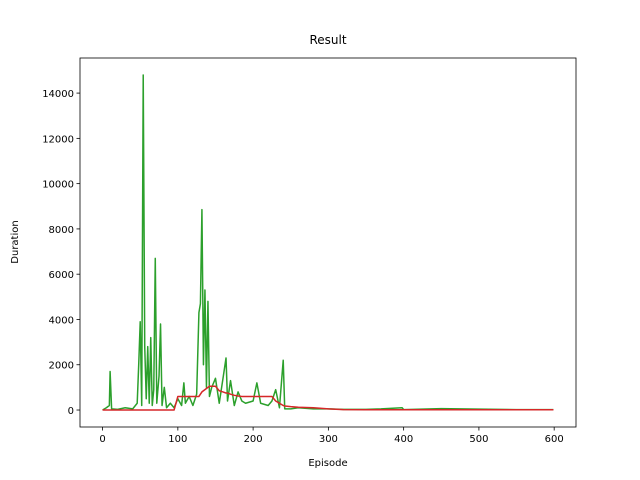 The height and width of the screenshot is (480, 640). I want to click on x-tick-label: 300, so click(328, 439).